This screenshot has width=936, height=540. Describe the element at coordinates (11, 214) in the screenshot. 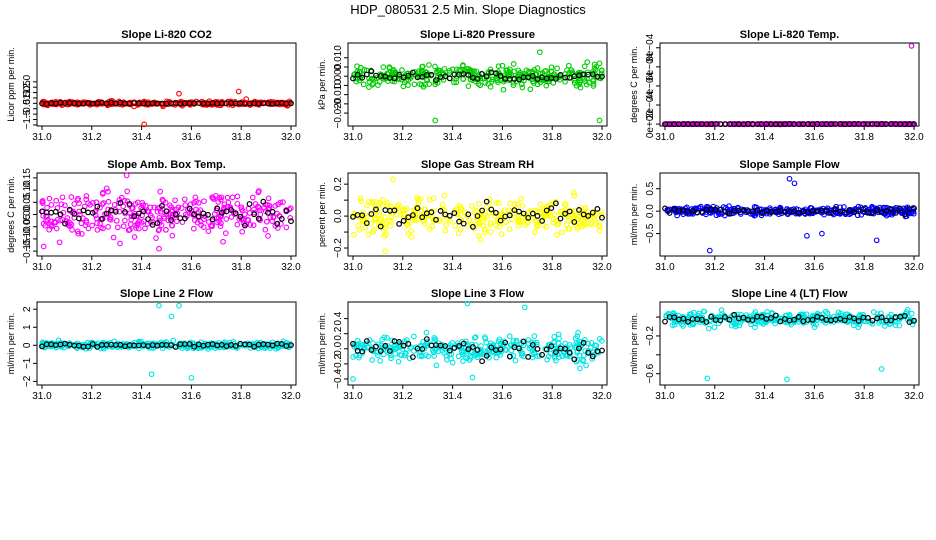

I see `y-axis-label: degrees C per min.` at that location.